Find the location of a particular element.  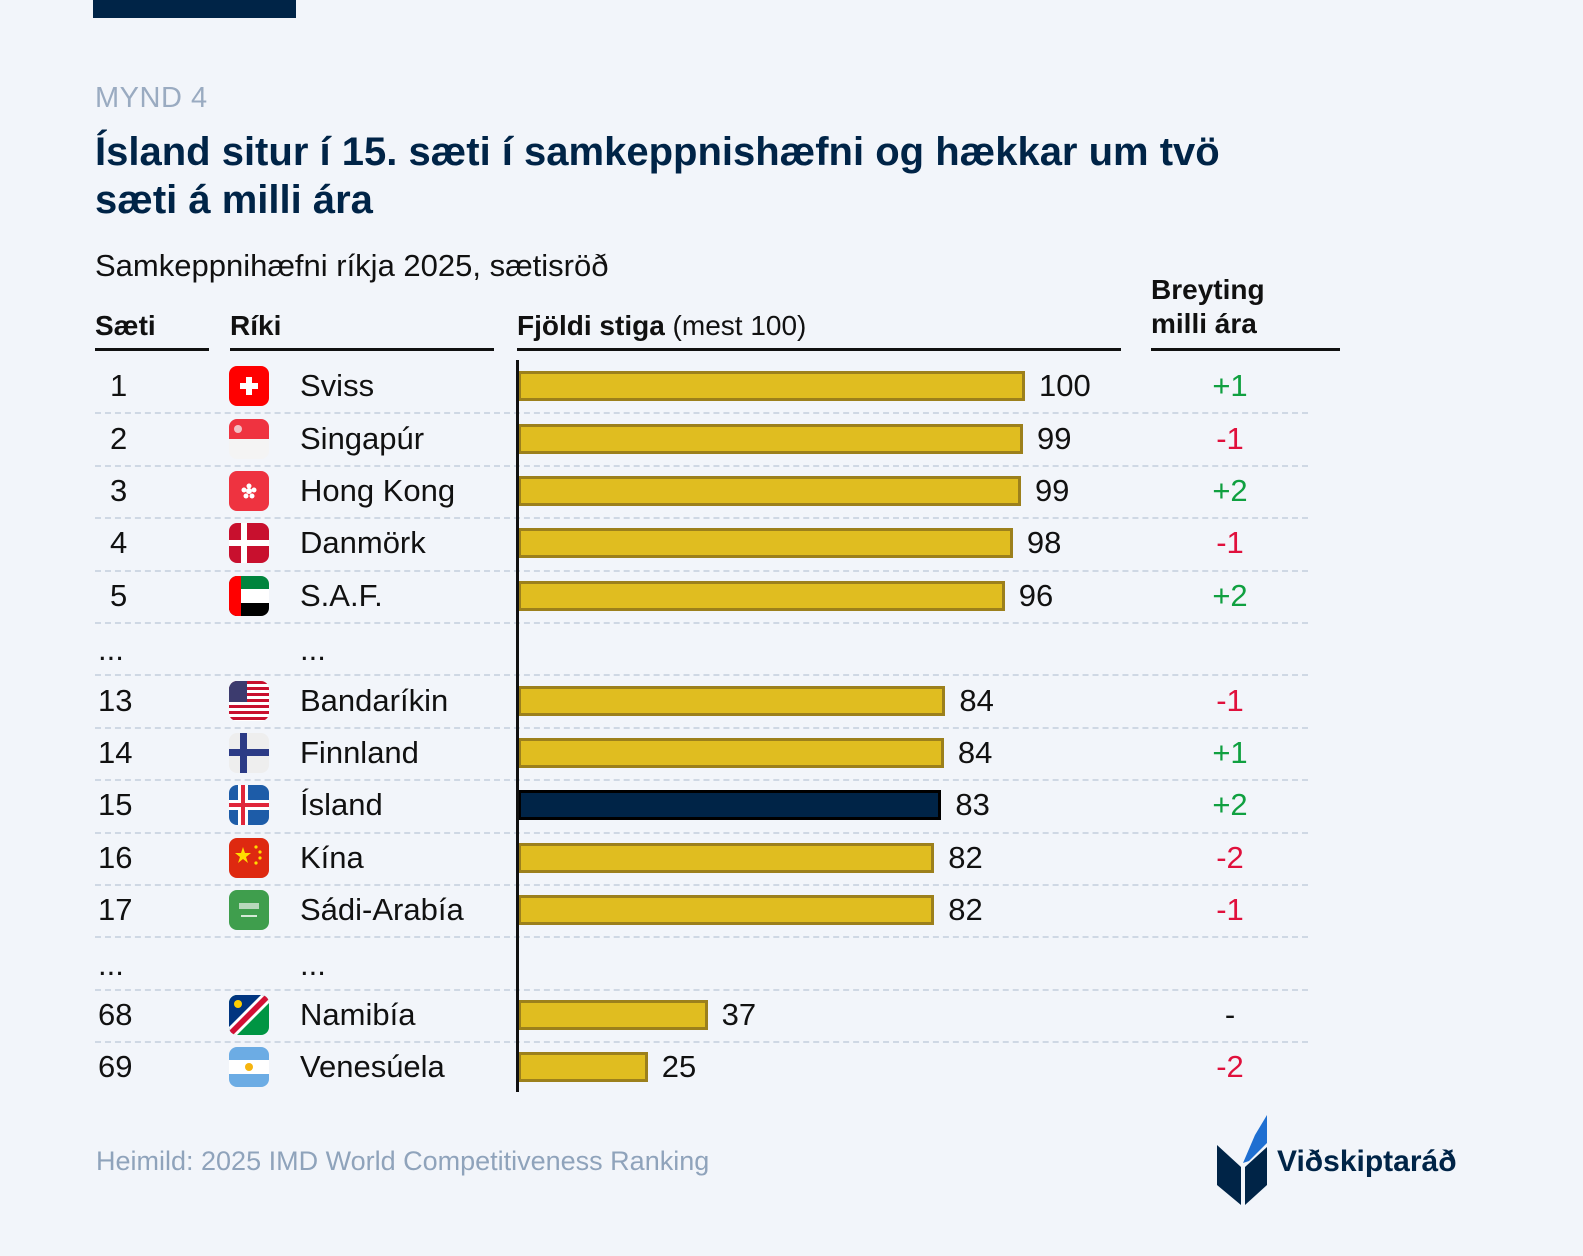

flag-argentina-like-icon is located at coordinates (249, 1067).